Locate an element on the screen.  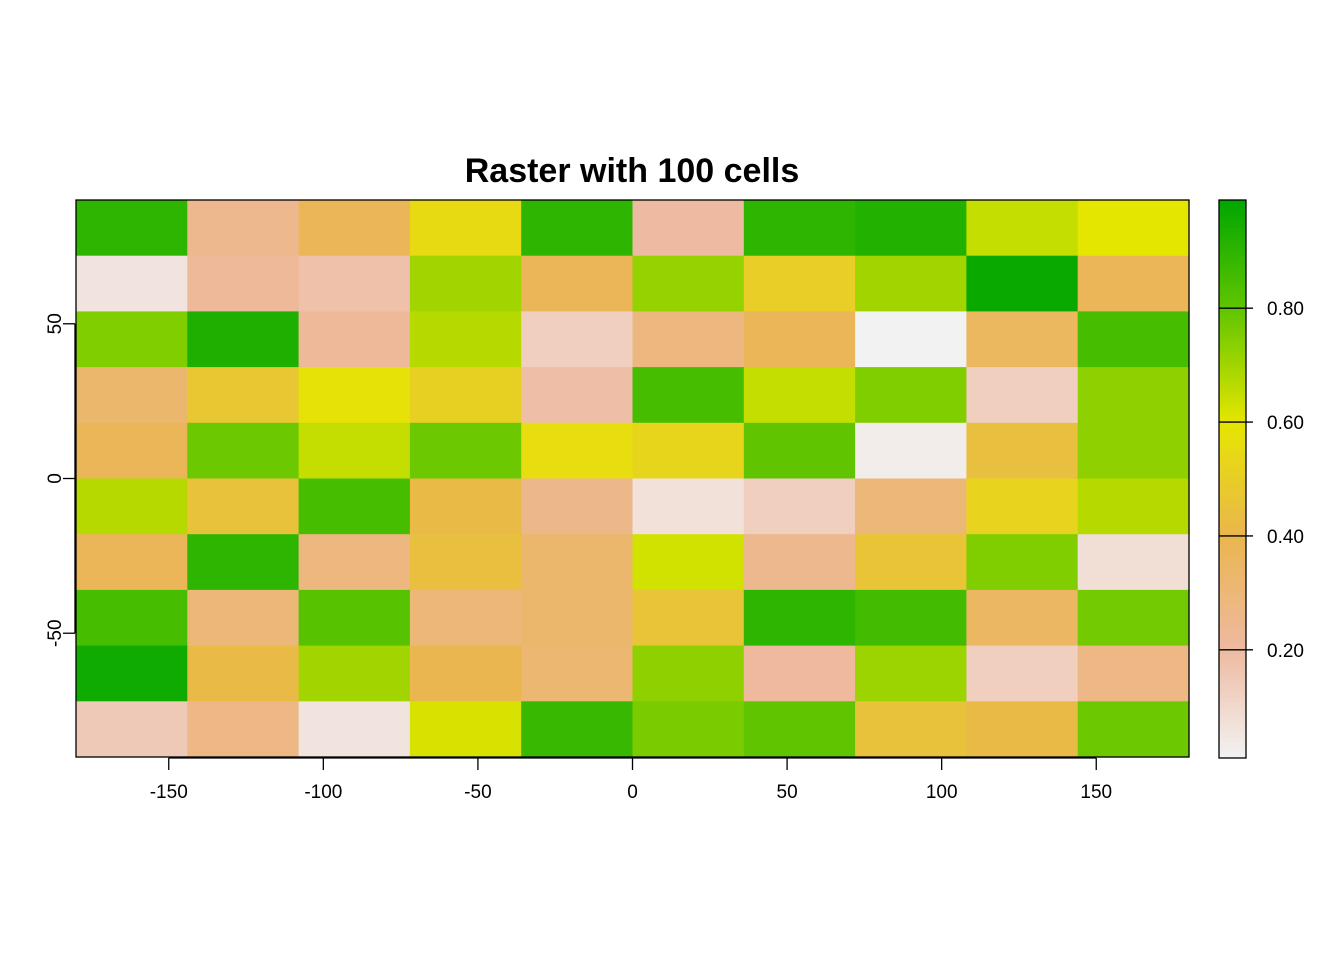
legend-tick-label: 0.80 is located at coordinates (1285, 309).